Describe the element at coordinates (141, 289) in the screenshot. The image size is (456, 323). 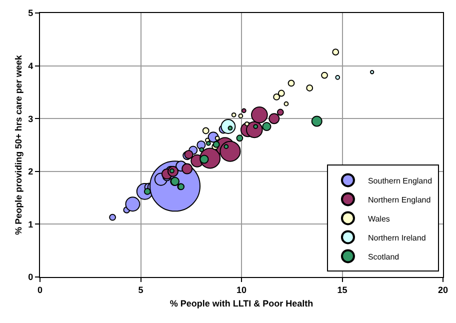
I see `x-tick-label: 5` at that location.